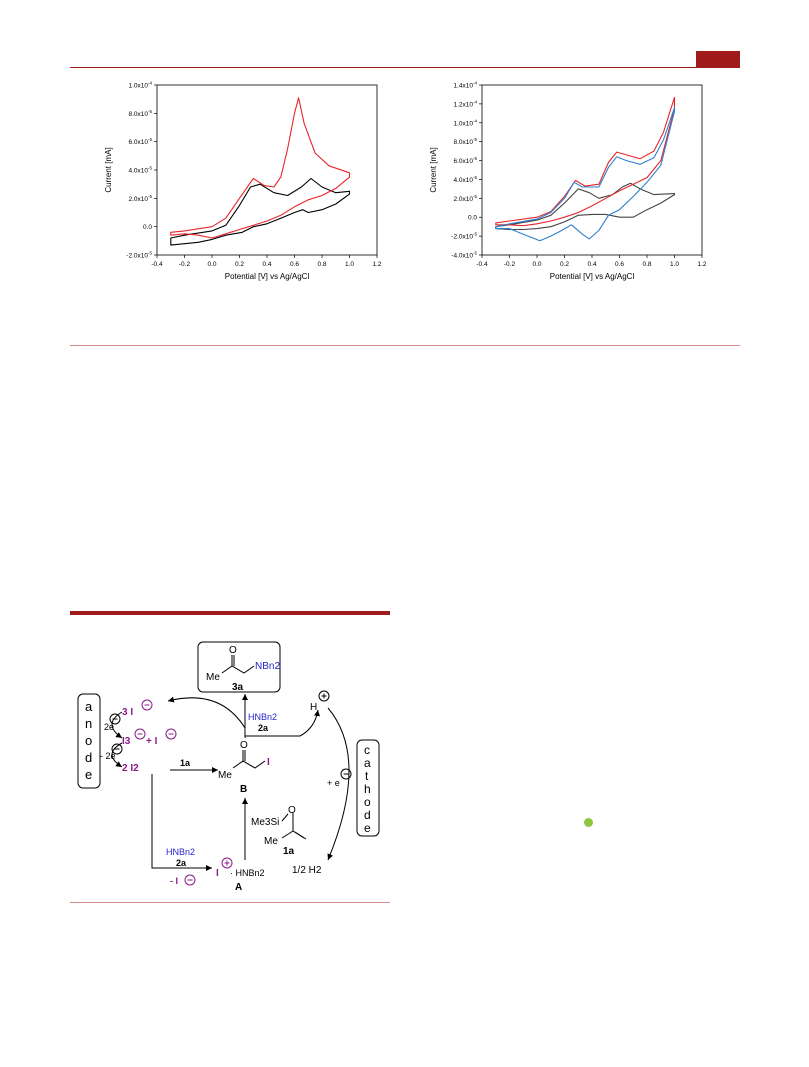 The image size is (809, 1067). What do you see at coordinates (265, 822) in the screenshot?
I see `me3si: Me3Si` at bounding box center [265, 822].